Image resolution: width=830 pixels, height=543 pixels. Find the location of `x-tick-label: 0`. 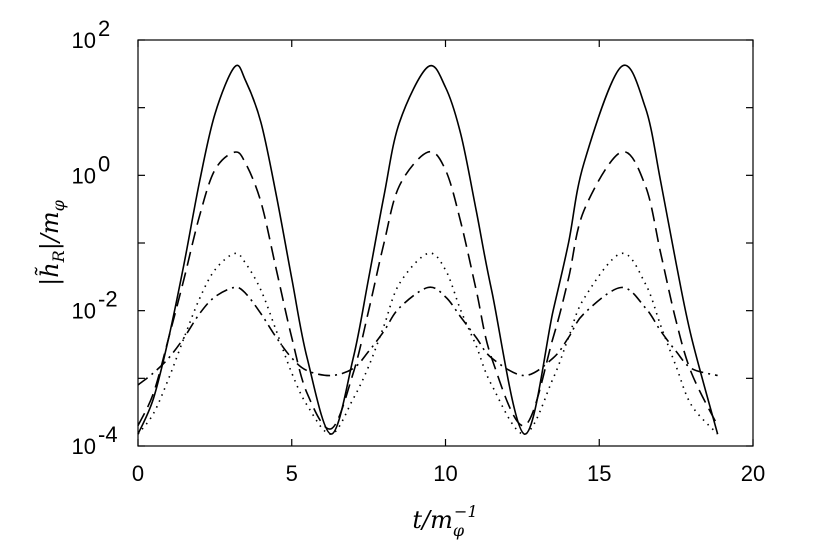

x-tick-label: 0 is located at coordinates (138, 473).